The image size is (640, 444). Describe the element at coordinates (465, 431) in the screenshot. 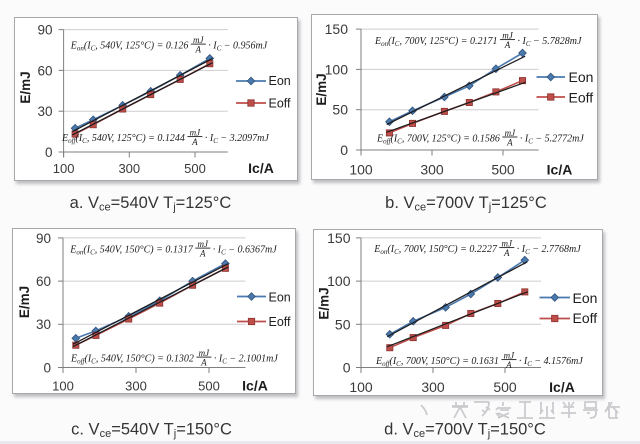

I see `svg-text: d. Vce=700V Tj=150°C` at that location.